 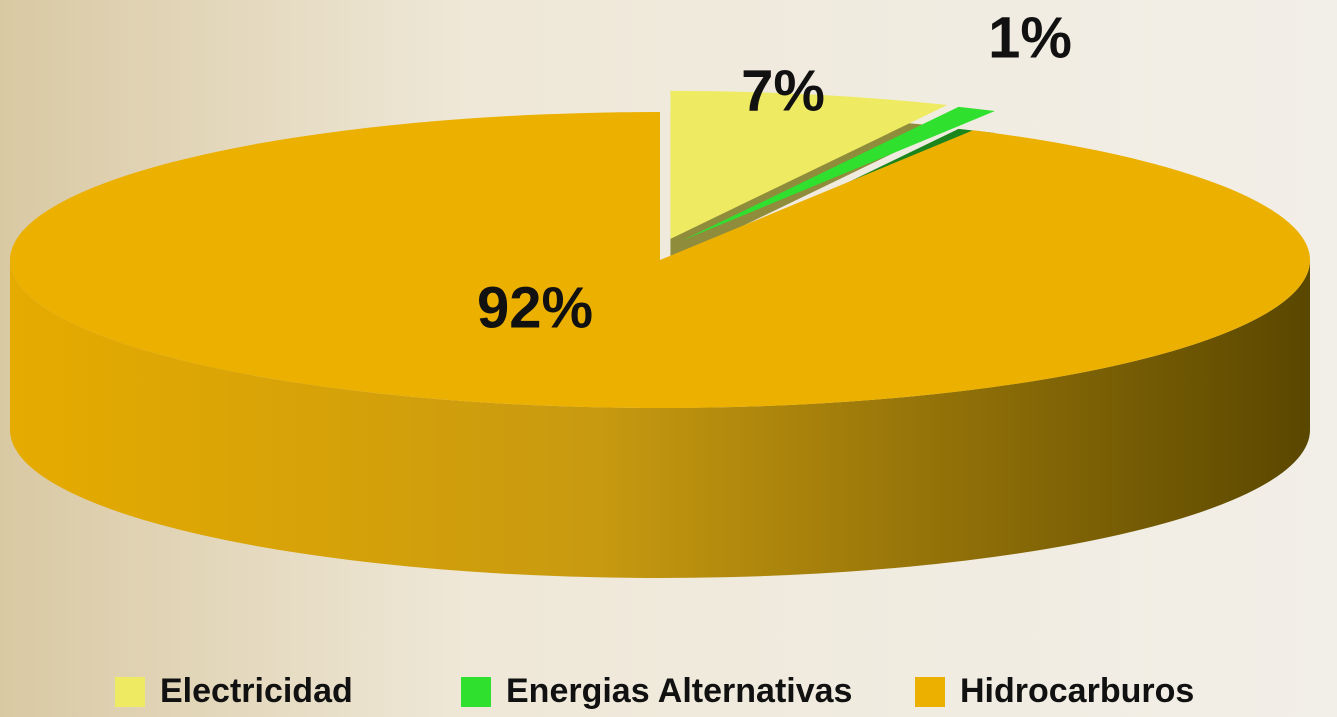 What do you see at coordinates (256, 691) in the screenshot?
I see `legend-label: Electricidad` at bounding box center [256, 691].